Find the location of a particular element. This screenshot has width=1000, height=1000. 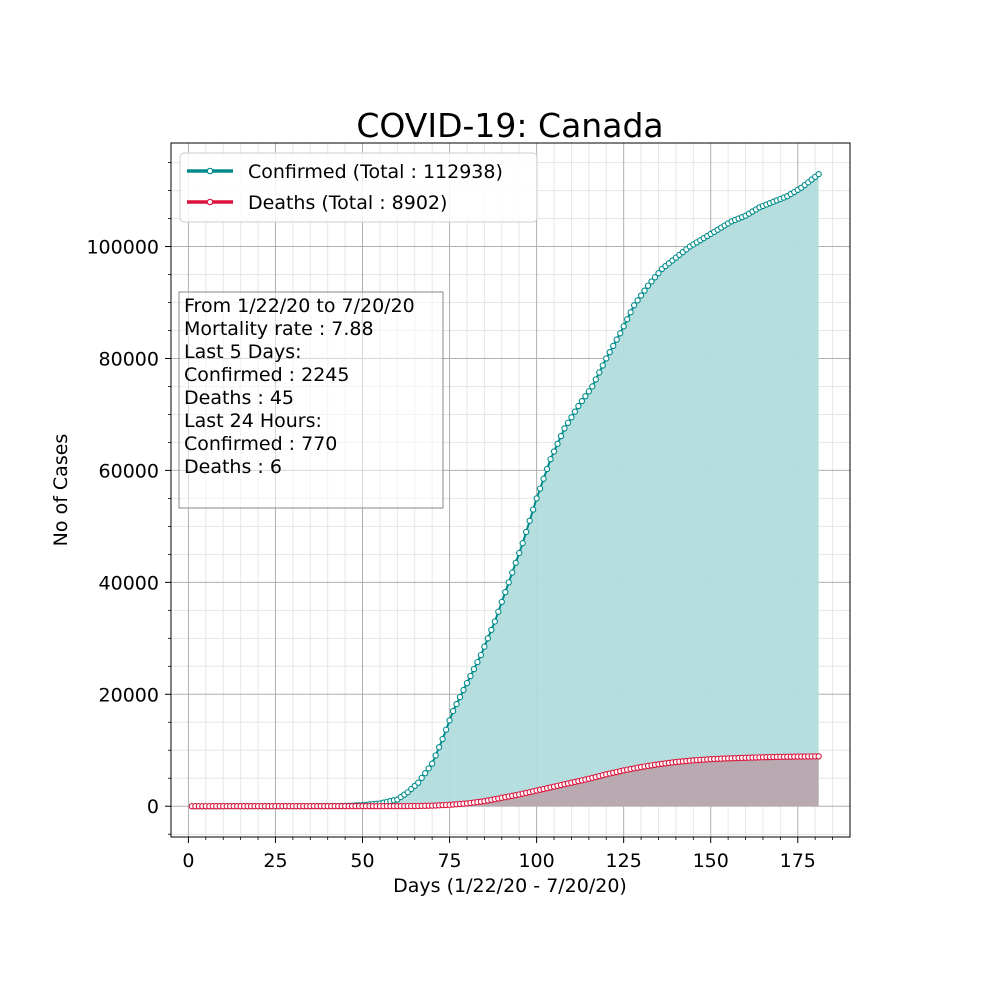

info-line-date-range: From 1/22/20 to 7/20/20 is located at coordinates (299, 306).